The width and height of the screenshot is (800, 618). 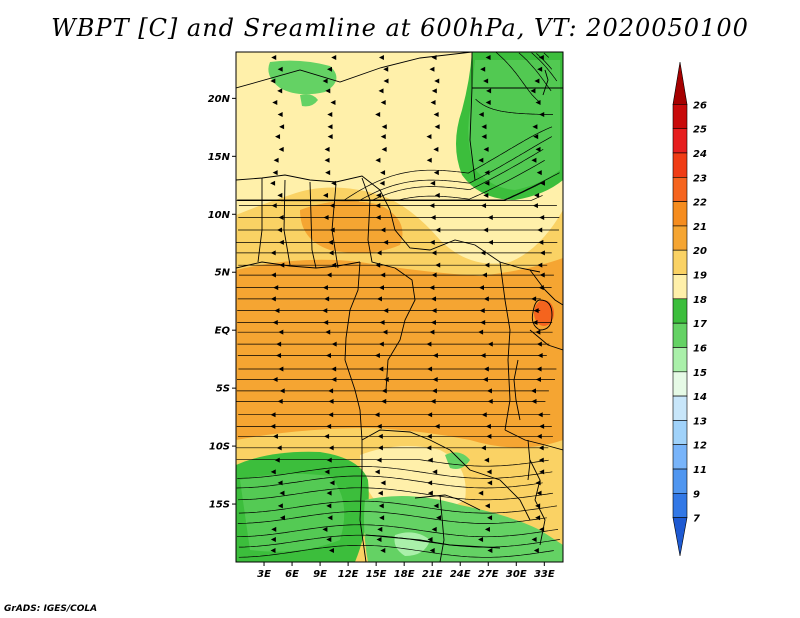 What do you see at coordinates (404, 574) in the screenshot?
I see `x-tick-label: 18E` at bounding box center [404, 574].